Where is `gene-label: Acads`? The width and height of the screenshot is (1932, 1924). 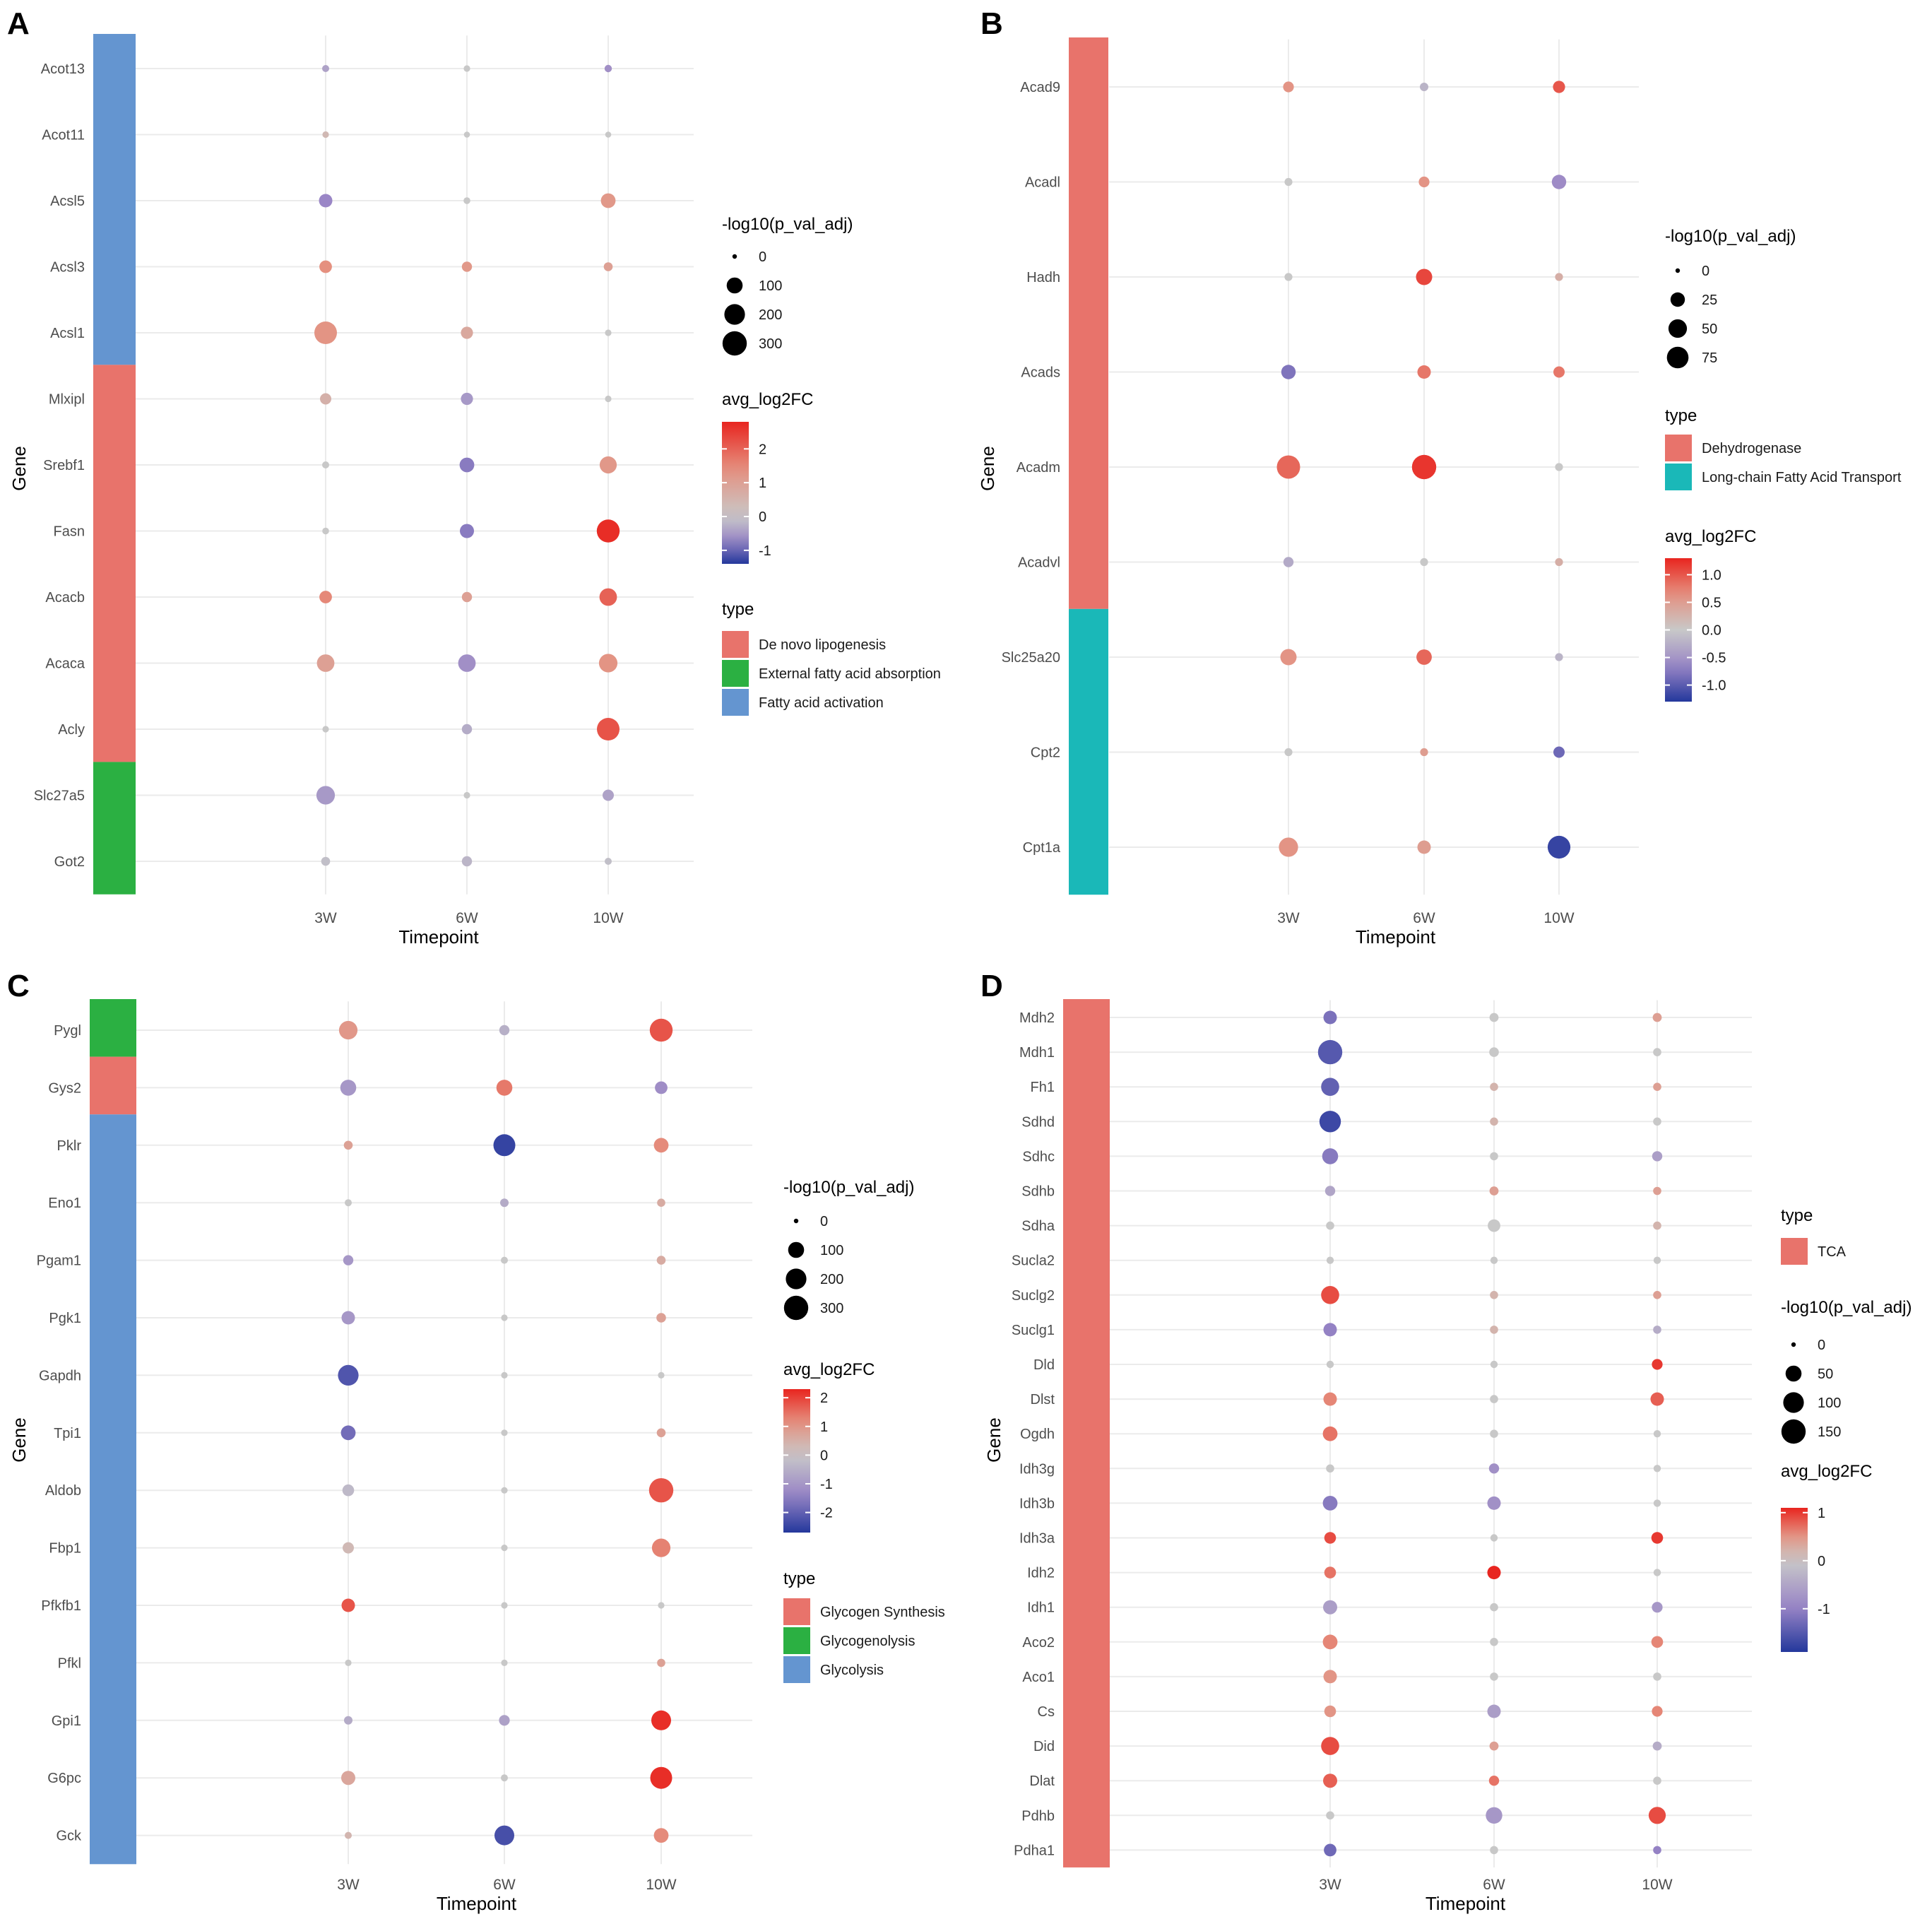
gene-label: Acads is located at coordinates (1040, 373).